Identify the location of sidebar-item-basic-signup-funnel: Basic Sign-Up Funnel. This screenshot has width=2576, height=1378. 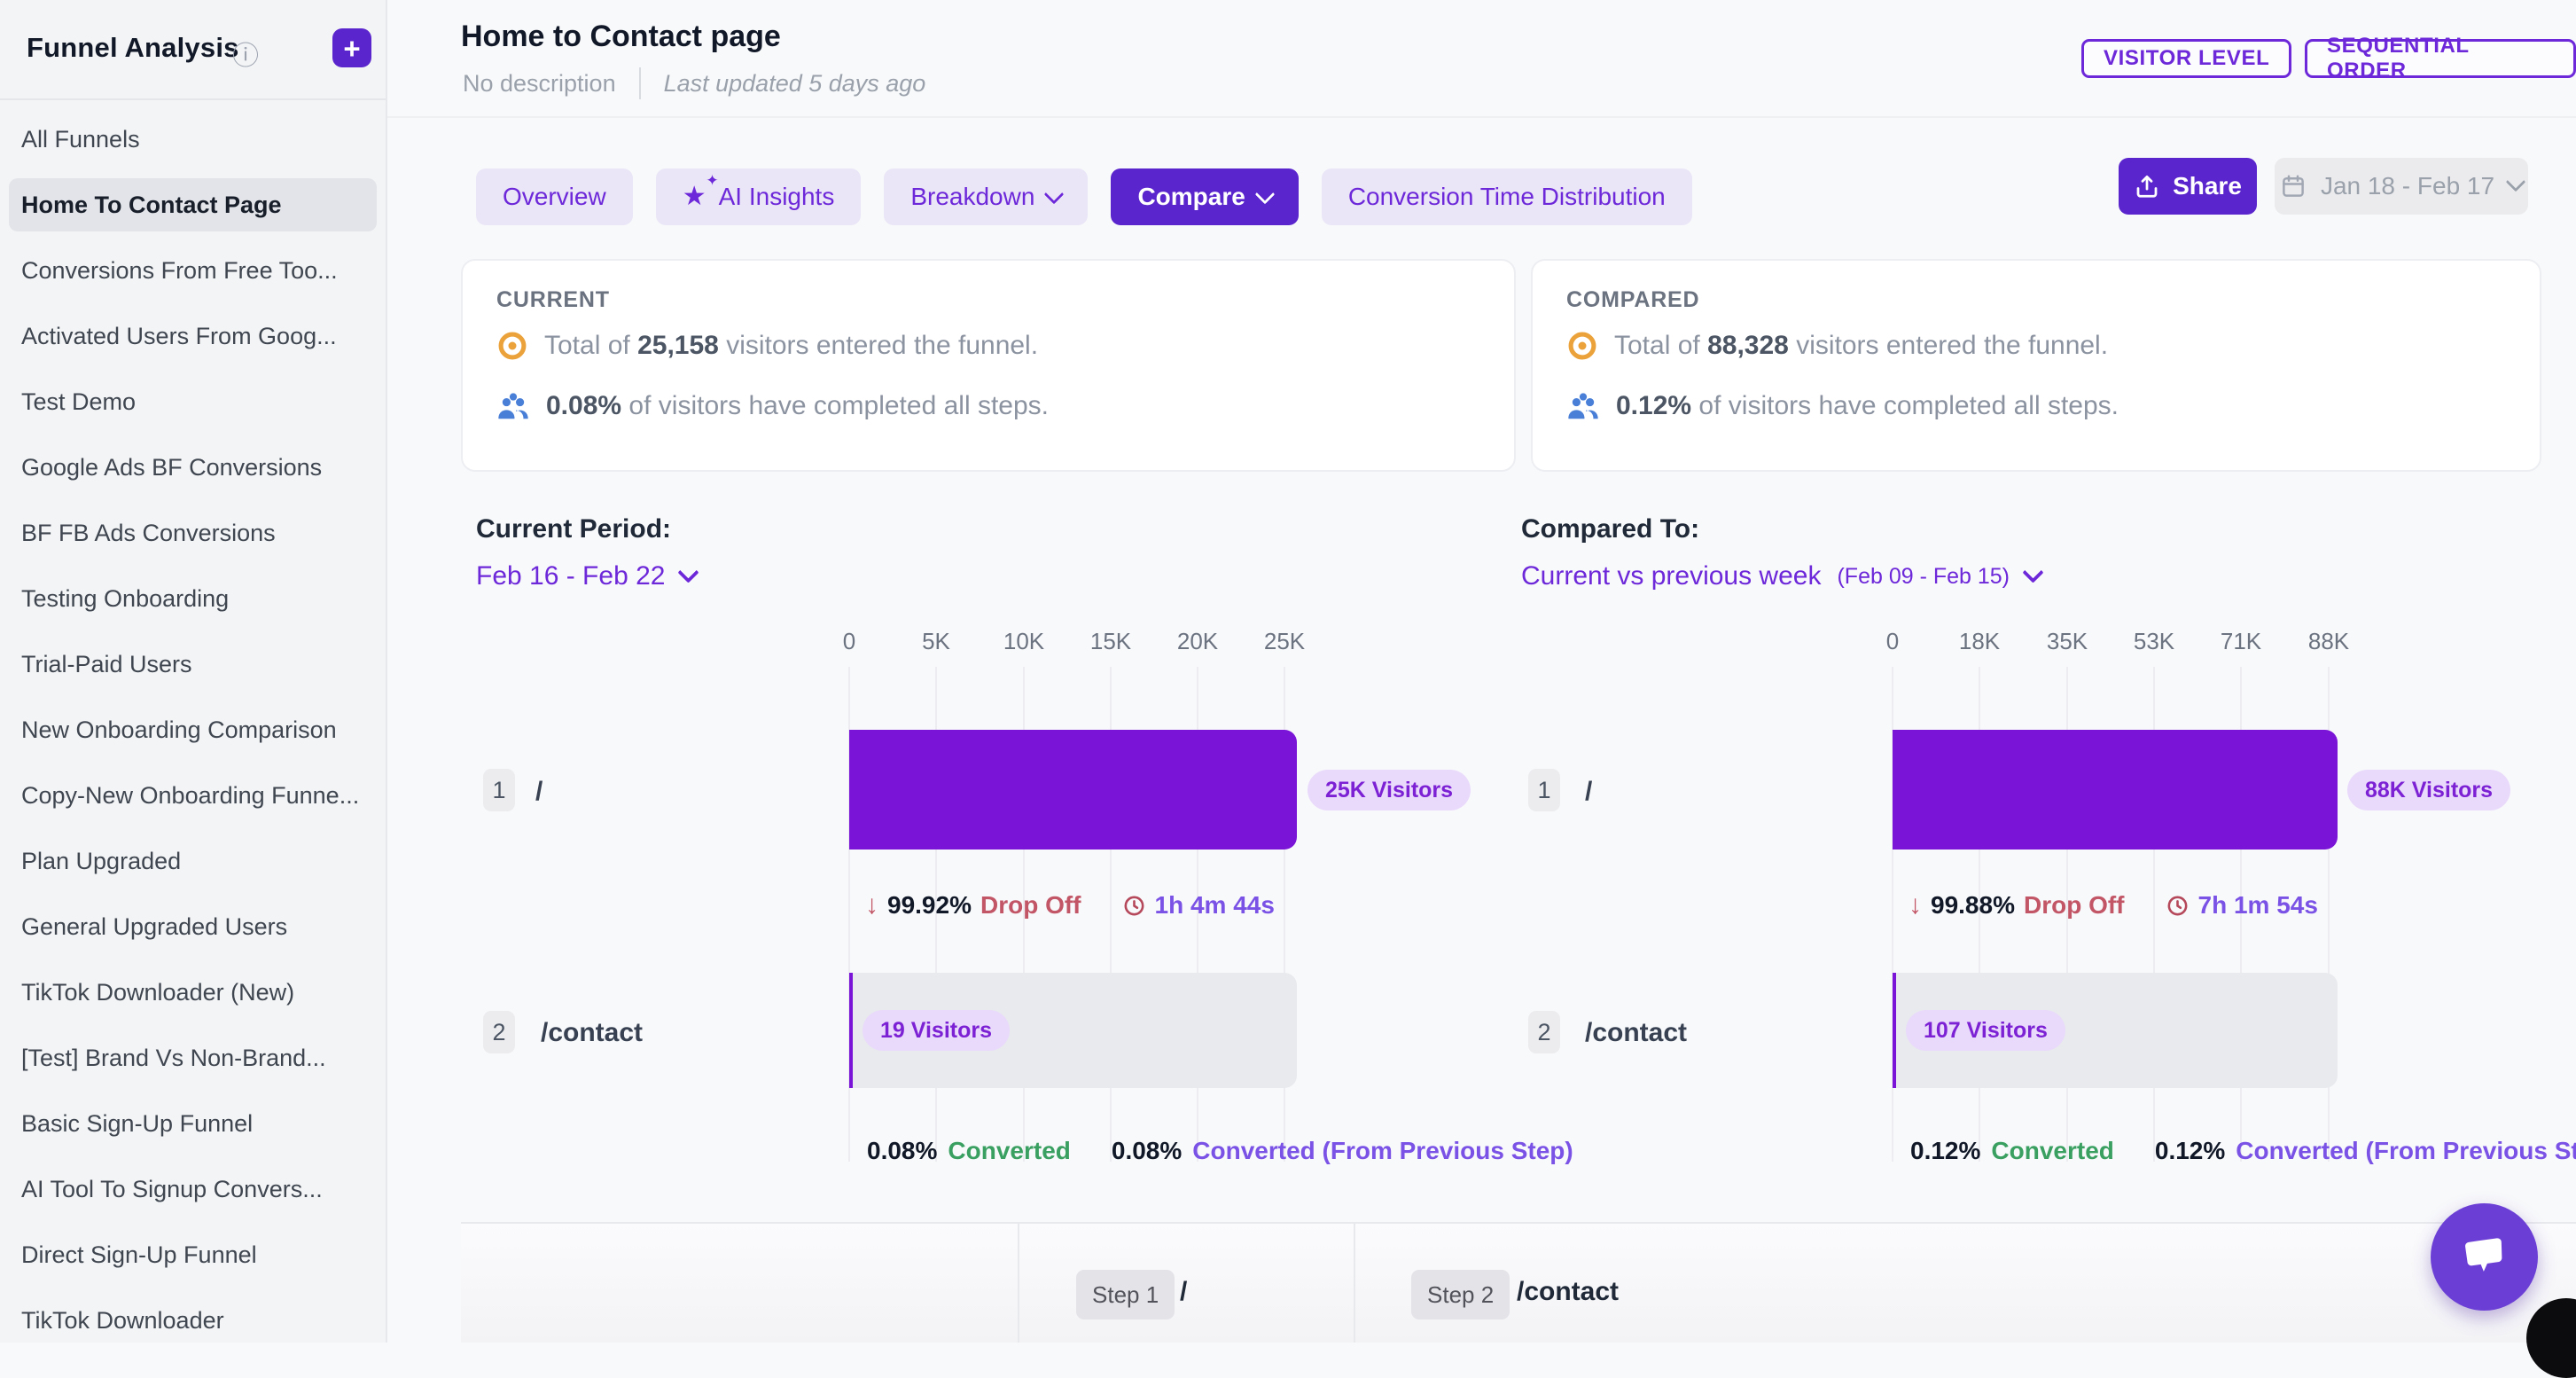
(193, 1123).